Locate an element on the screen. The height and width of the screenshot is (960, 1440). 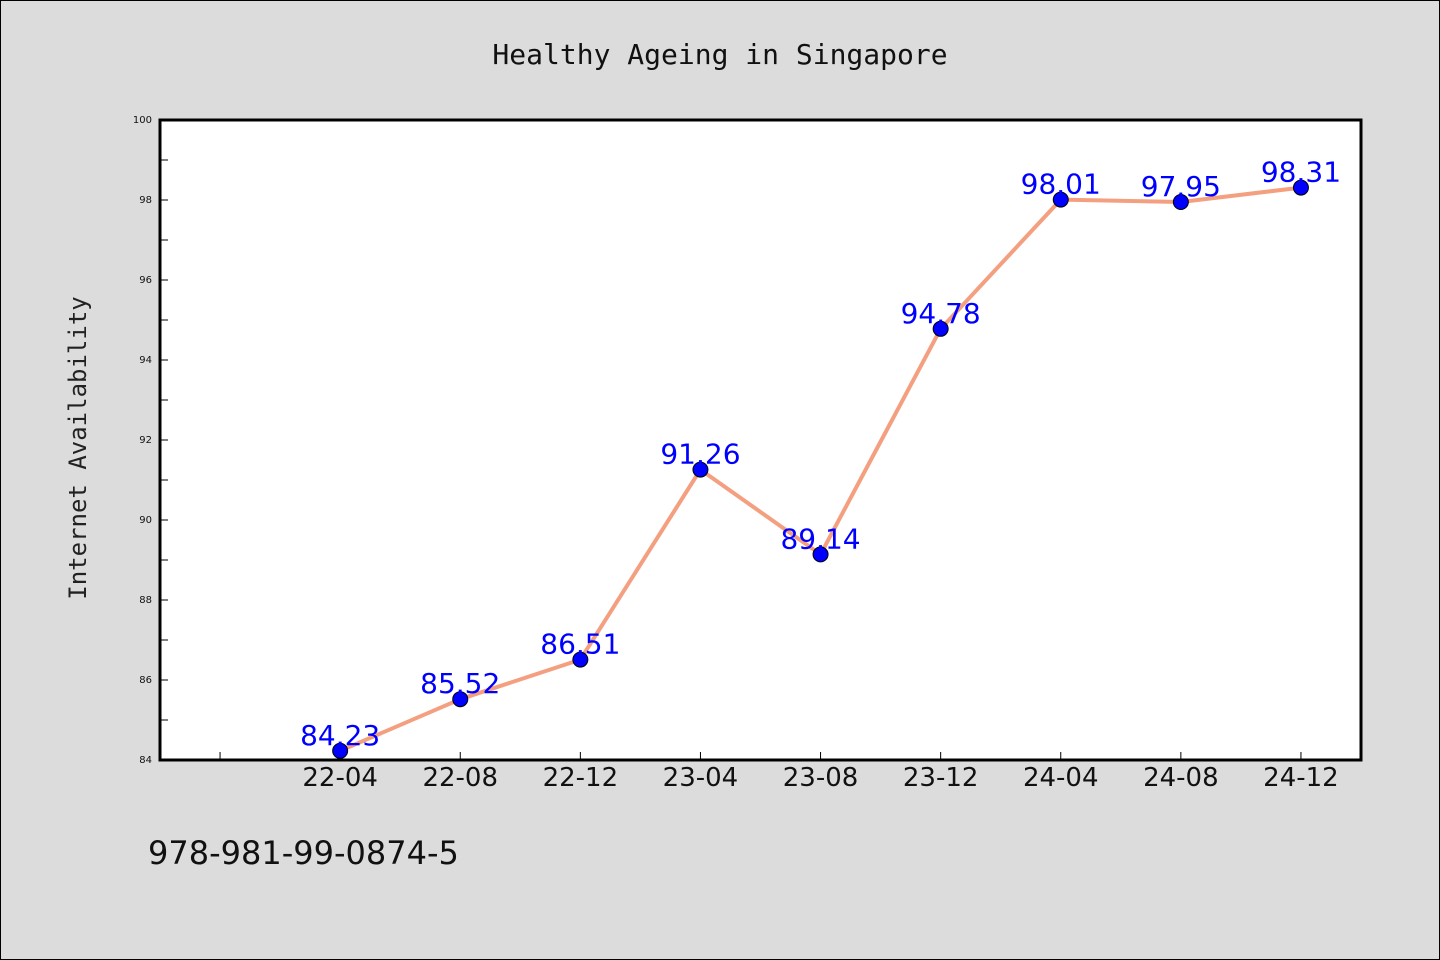
y-axis-label: Internet Availability is located at coordinates (78, 447).